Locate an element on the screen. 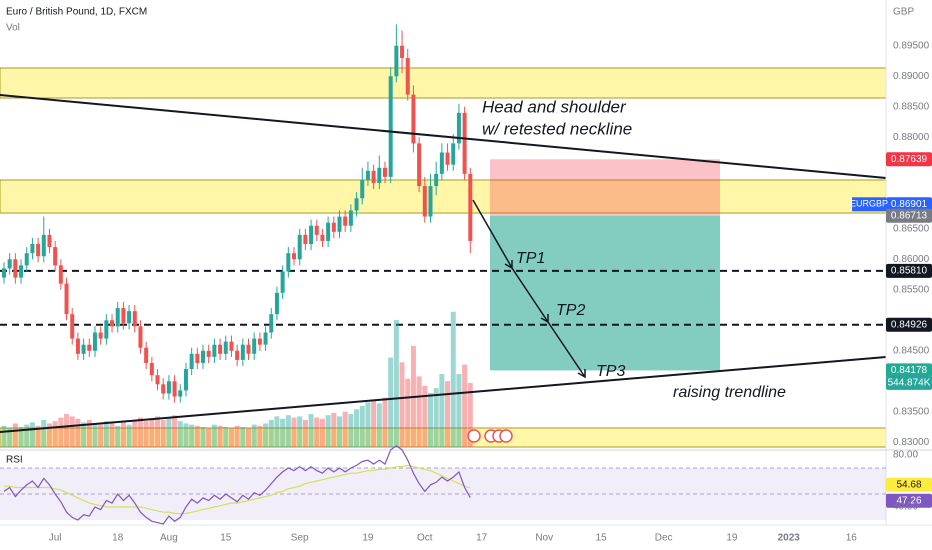 The image size is (932, 550). price-badge-label: 0.84926 is located at coordinates (909, 324).